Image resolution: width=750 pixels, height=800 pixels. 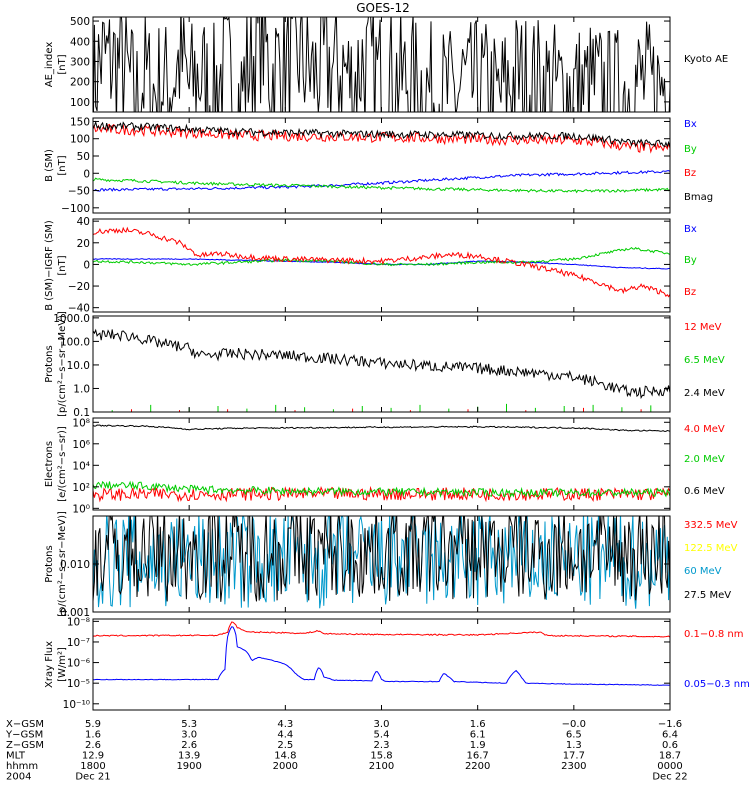 I want to click on y-tick-label: 20, so click(x=83, y=244).